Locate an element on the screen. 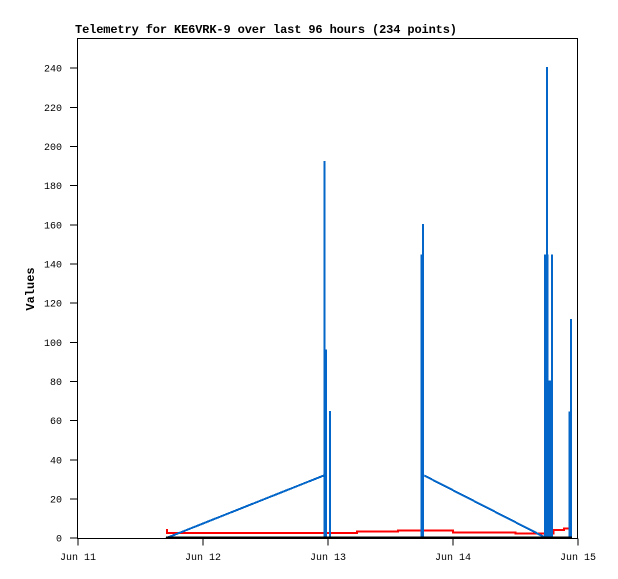  svg-text: 100 is located at coordinates (53, 344).